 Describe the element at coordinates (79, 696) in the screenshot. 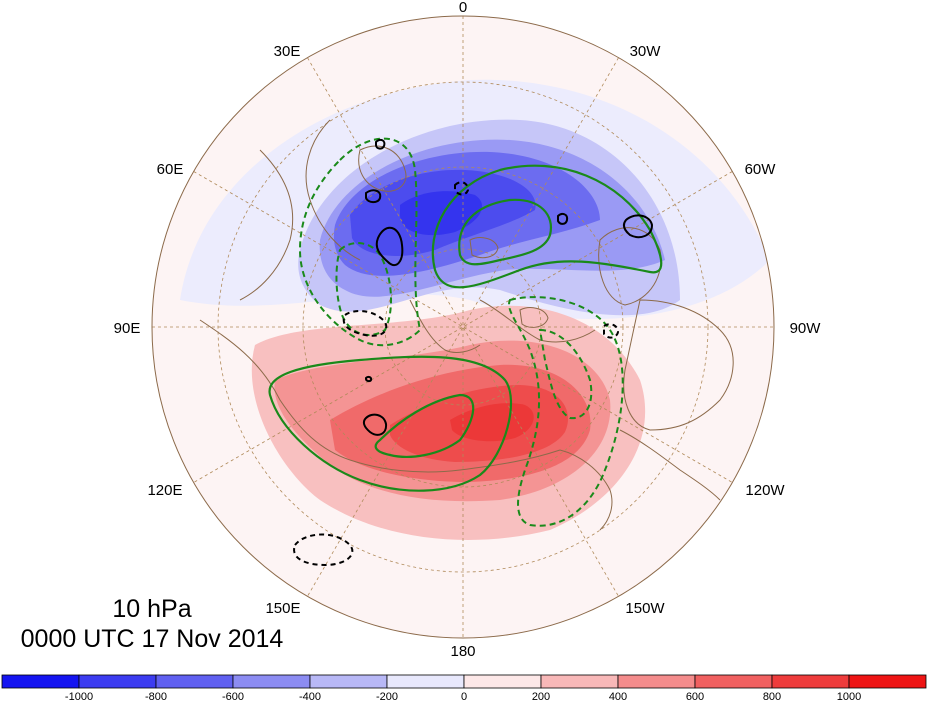

I see `colorbar-label: -1000` at that location.